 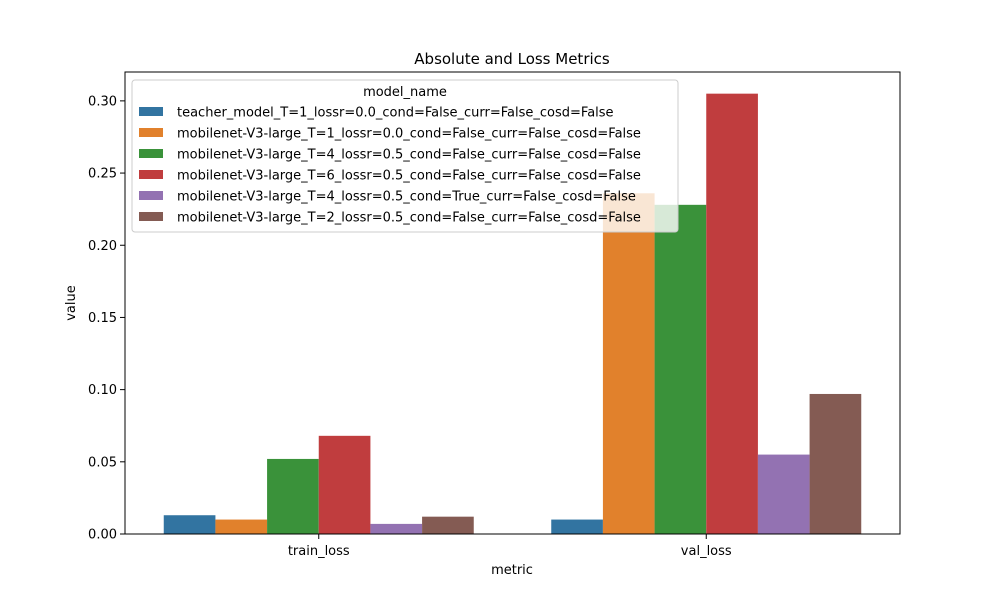 What do you see at coordinates (102, 174) in the screenshot?
I see `y-tick-label: 0.25` at bounding box center [102, 174].